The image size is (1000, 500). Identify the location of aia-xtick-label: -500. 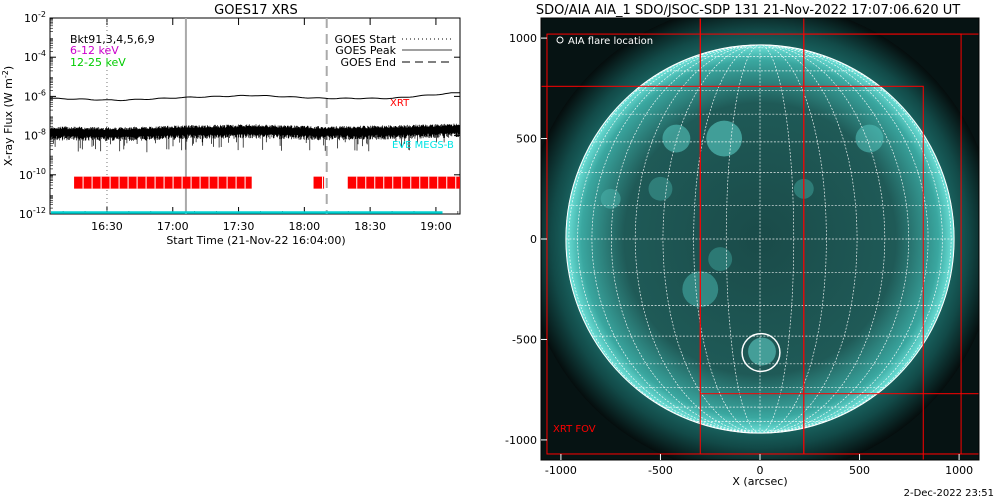
(660, 470).